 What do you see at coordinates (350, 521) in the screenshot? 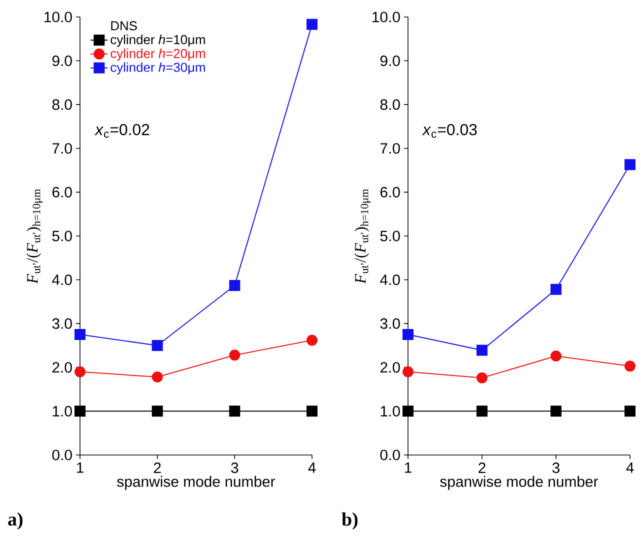
I see `text: b)` at bounding box center [350, 521].